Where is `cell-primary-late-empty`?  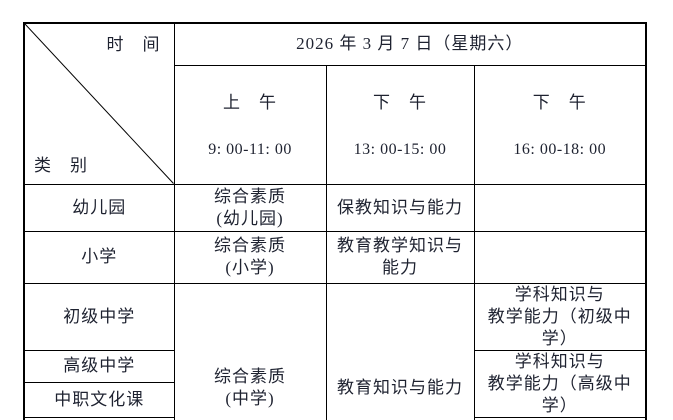 cell-primary-late-empty is located at coordinates (560, 257).